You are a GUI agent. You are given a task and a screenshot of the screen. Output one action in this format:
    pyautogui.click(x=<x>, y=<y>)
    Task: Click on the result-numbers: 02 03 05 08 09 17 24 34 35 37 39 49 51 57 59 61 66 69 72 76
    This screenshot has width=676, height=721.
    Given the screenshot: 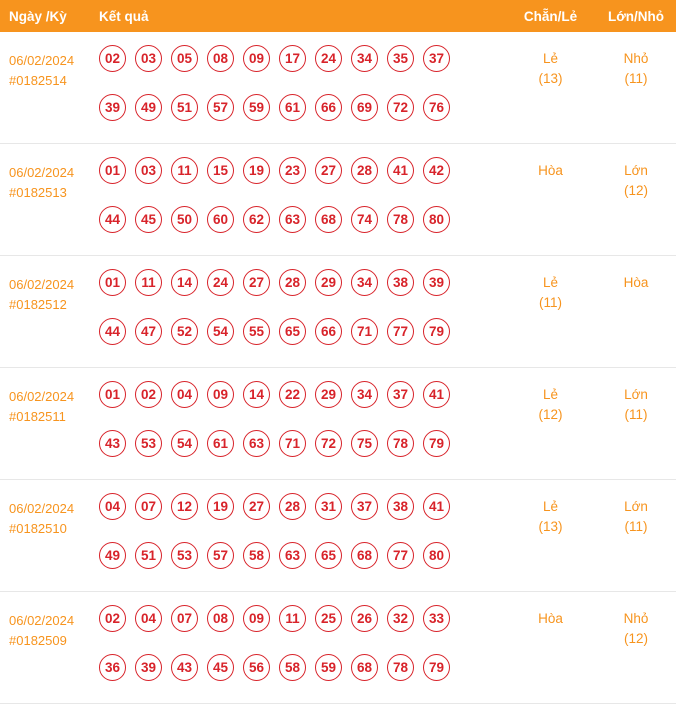 What is the action you would take?
    pyautogui.click(x=300, y=83)
    